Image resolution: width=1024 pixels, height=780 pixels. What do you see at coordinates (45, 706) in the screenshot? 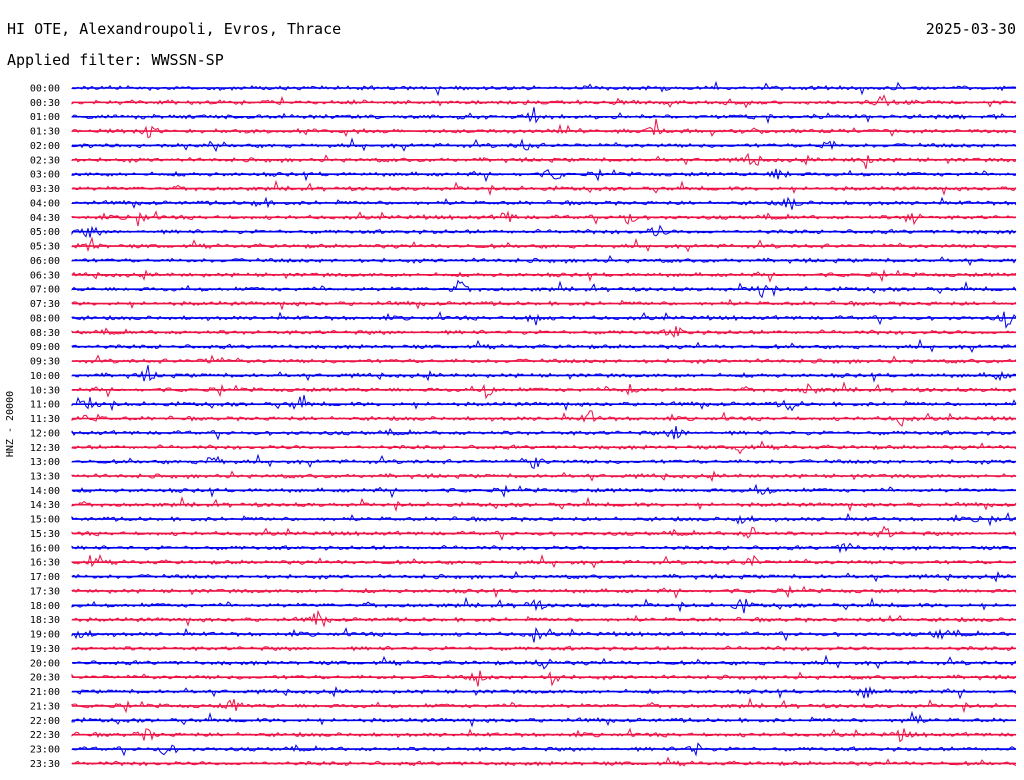
I see `time-tick-label: 21:30` at bounding box center [45, 706].